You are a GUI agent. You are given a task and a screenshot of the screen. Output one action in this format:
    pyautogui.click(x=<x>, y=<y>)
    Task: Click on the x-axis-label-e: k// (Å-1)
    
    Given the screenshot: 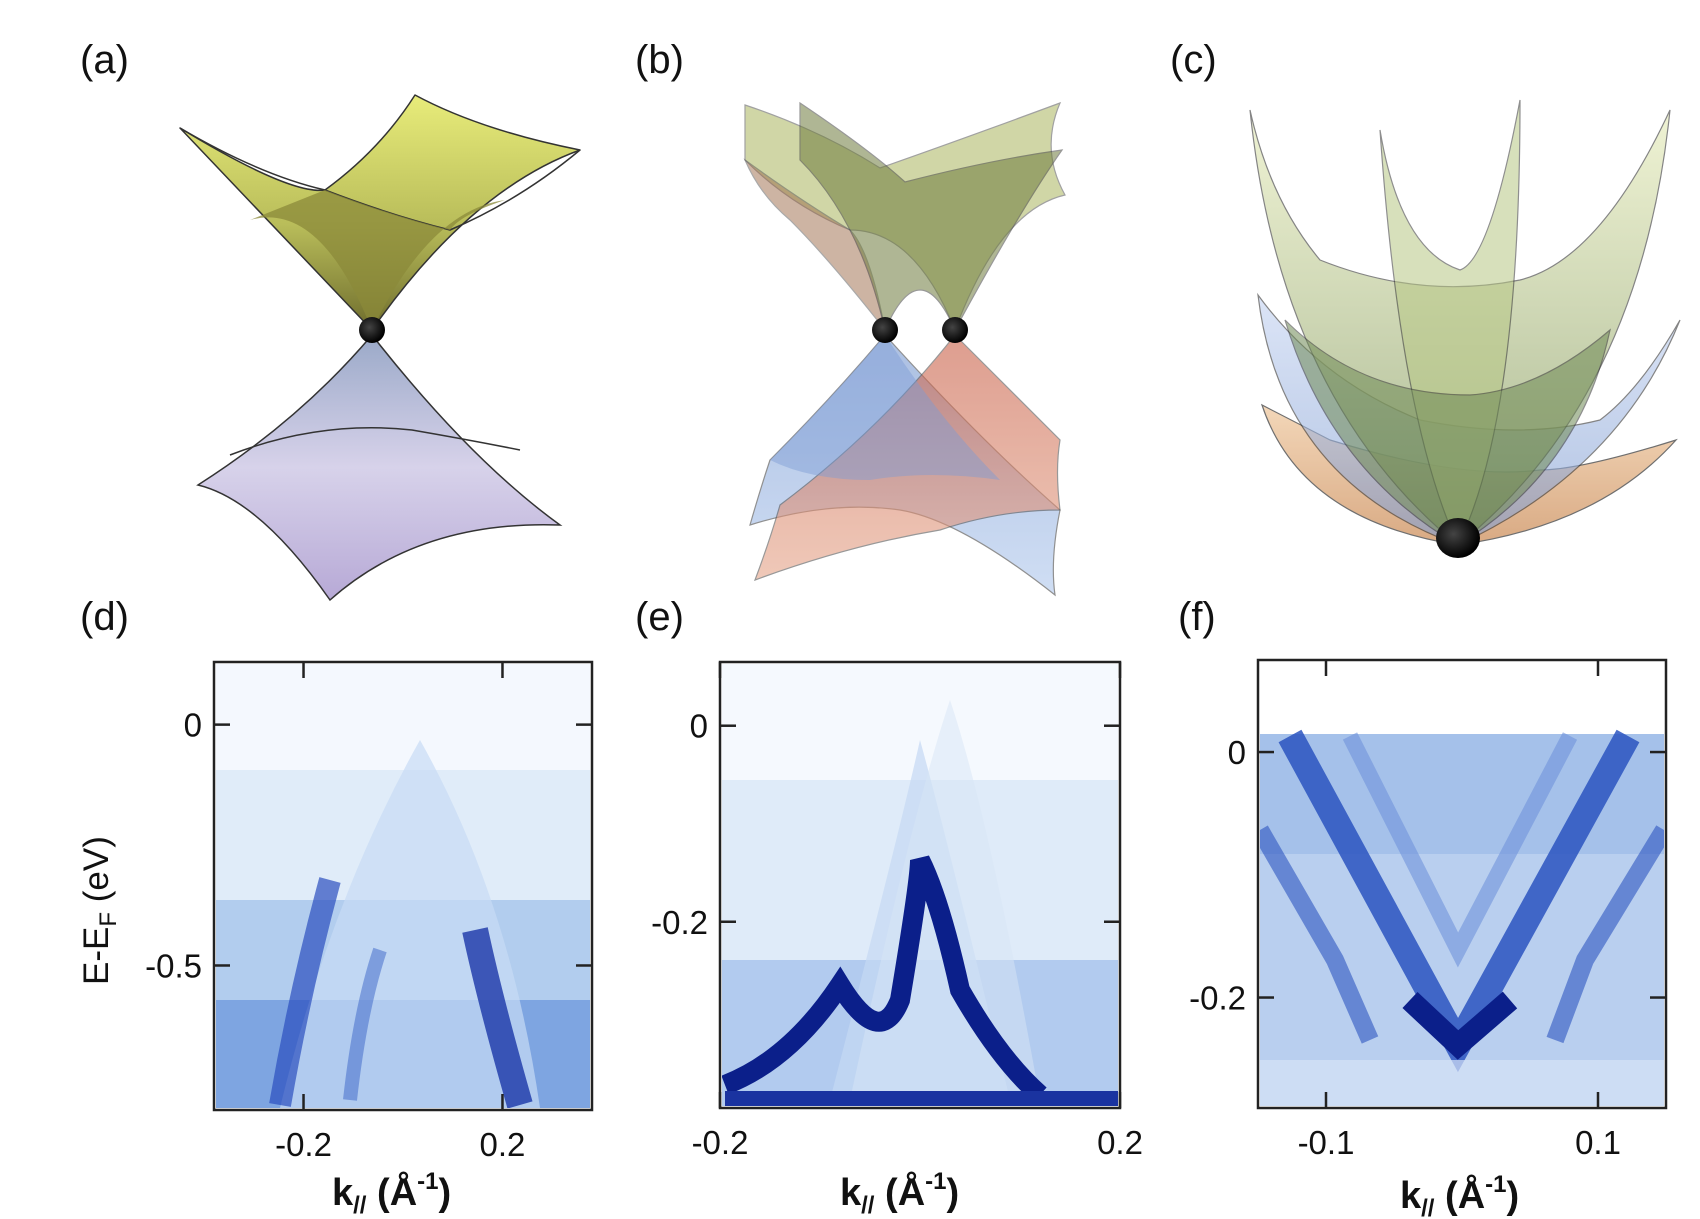 What is the action you would take?
    pyautogui.click(x=899, y=1193)
    